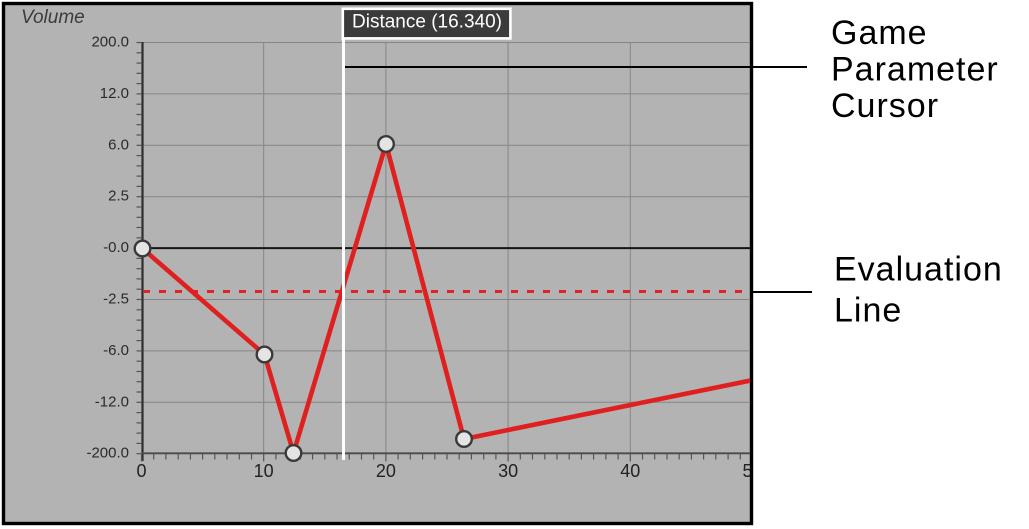  Describe the element at coordinates (915, 70) in the screenshot. I see `svg-text: Parameter` at that location.